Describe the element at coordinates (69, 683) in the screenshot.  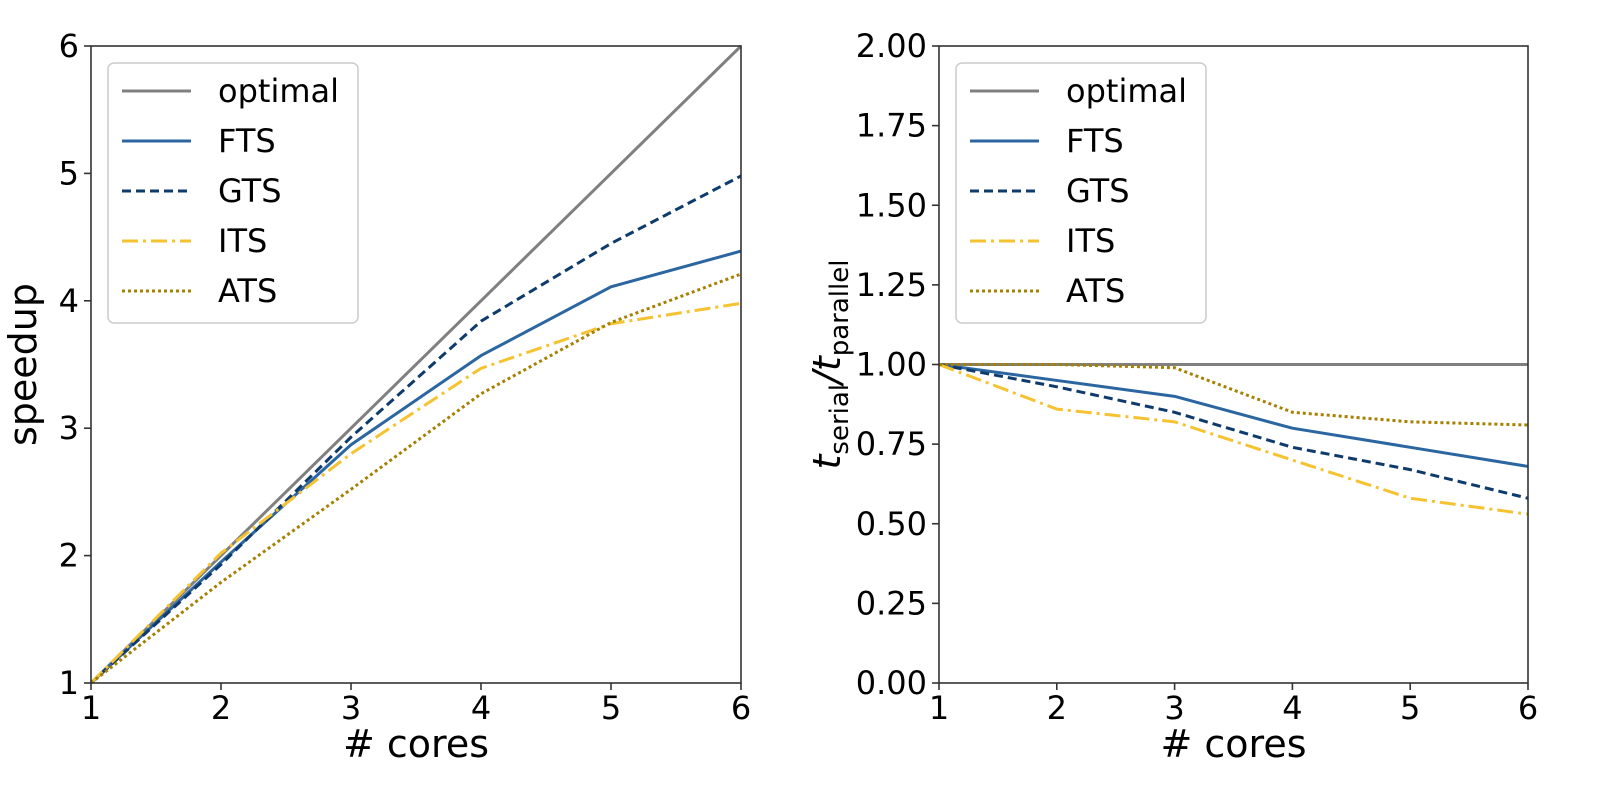
I see `y-tick-label: 1` at that location.